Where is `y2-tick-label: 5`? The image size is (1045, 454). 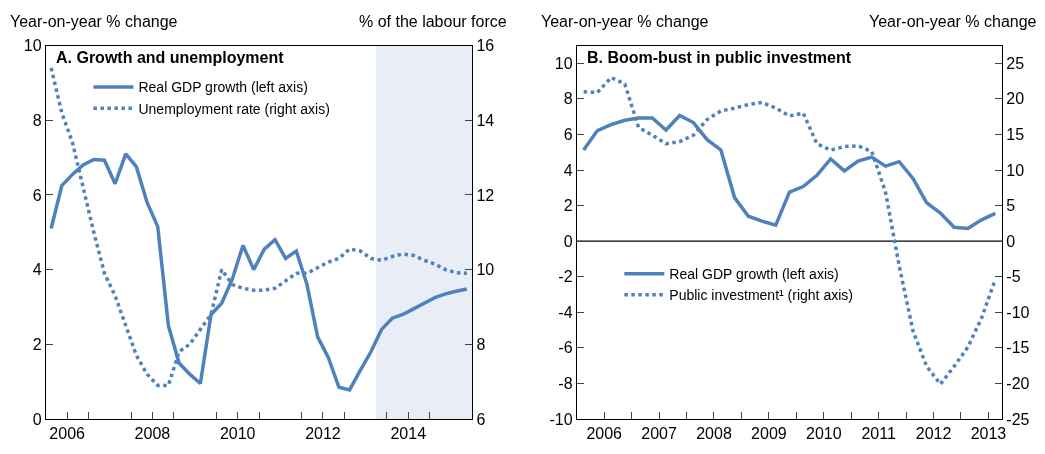 y2-tick-label: 5 is located at coordinates (1011, 206).